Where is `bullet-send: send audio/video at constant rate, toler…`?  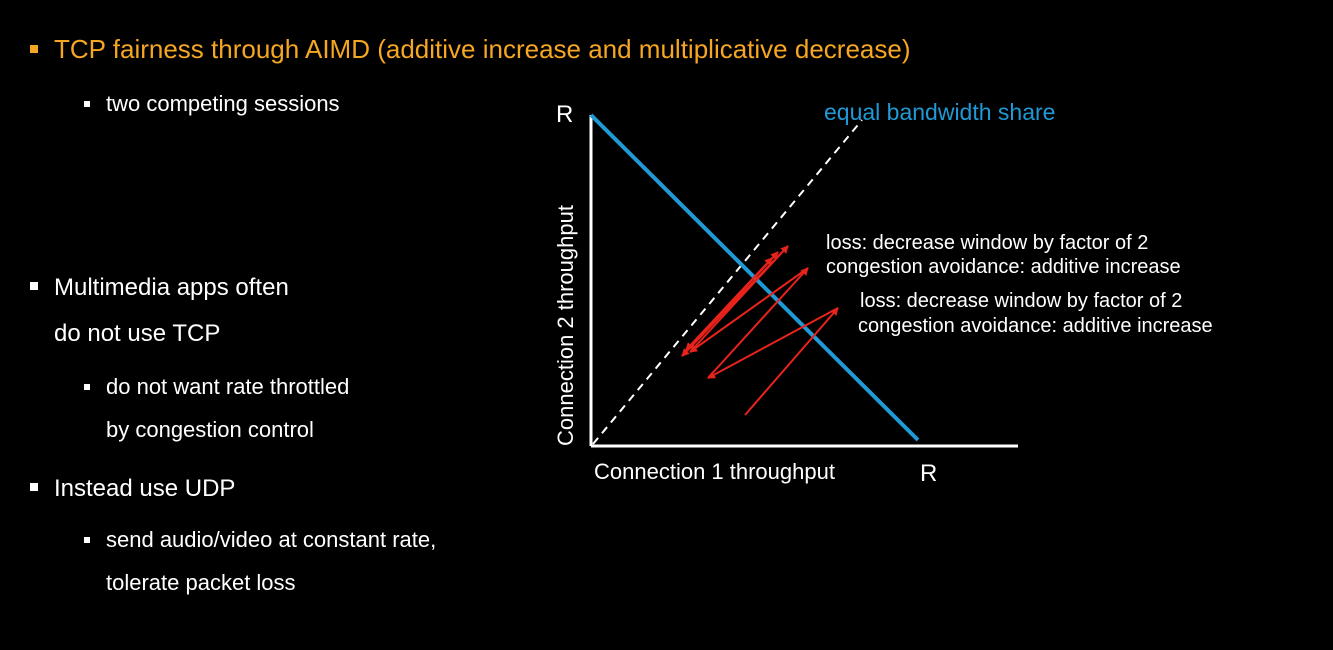 bullet-send: send audio/video at constant rate, toler… is located at coordinates (260, 561).